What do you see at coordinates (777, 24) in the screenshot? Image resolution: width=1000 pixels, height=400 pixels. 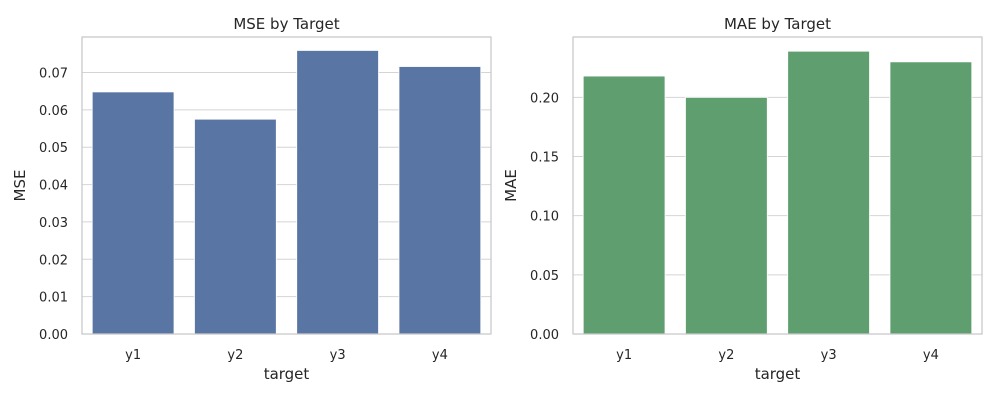 I see `chart-title: MAE by Target` at bounding box center [777, 24].